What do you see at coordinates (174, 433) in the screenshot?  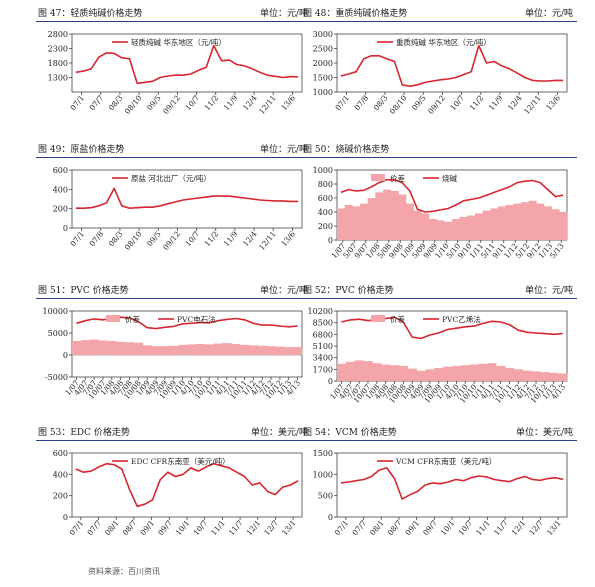 I see `panel-header: 图 53：EDC 价格走势 单位：美元/吨` at bounding box center [174, 433].